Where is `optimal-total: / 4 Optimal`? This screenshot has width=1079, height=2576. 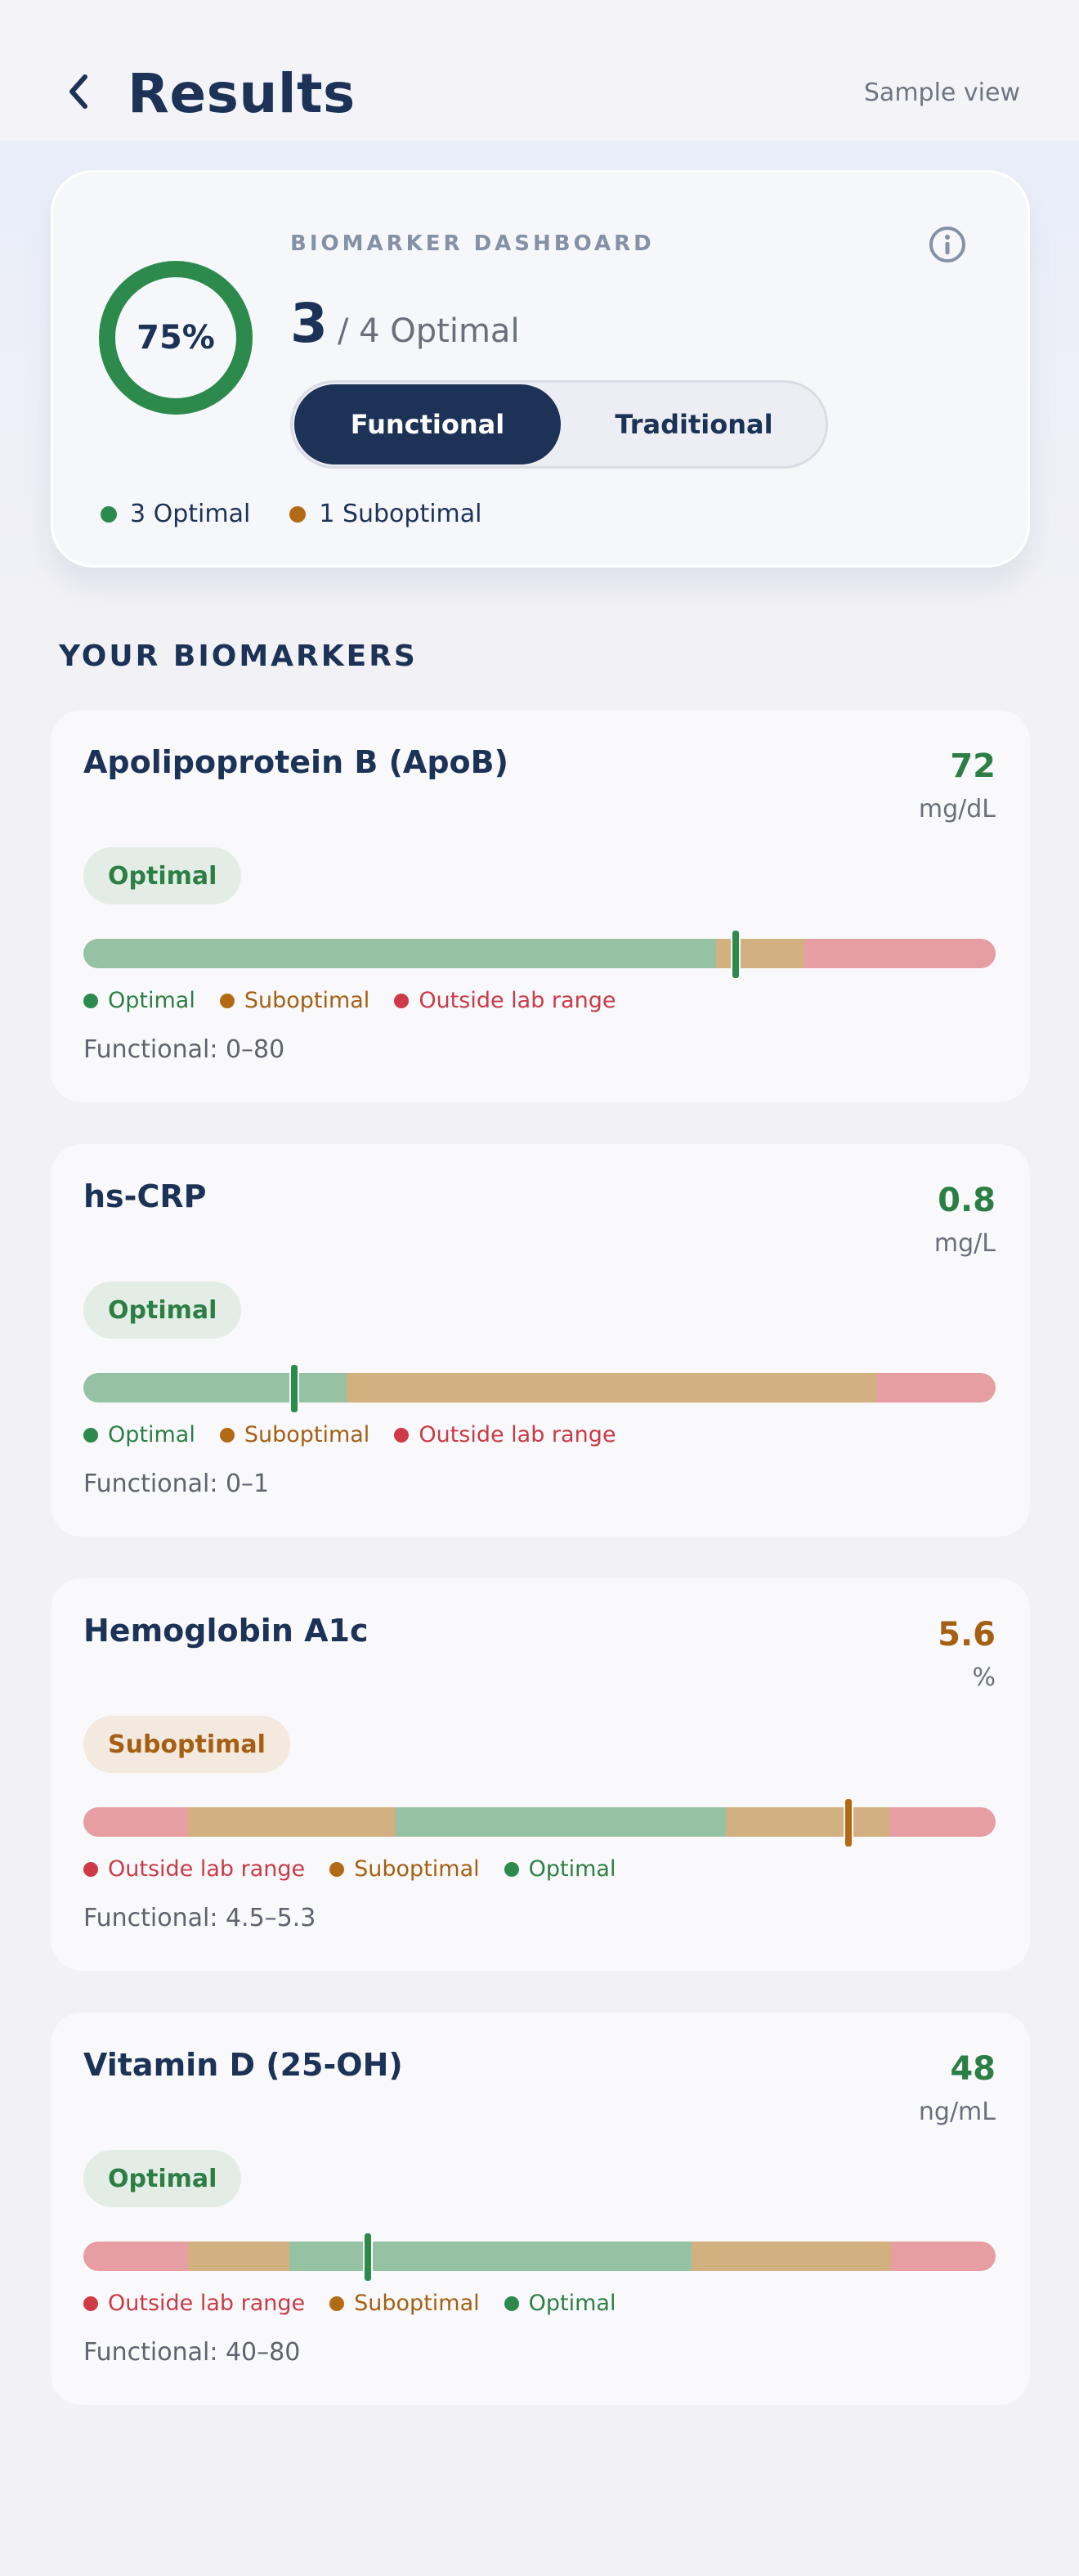
optimal-total: / 4 Optimal is located at coordinates (428, 331).